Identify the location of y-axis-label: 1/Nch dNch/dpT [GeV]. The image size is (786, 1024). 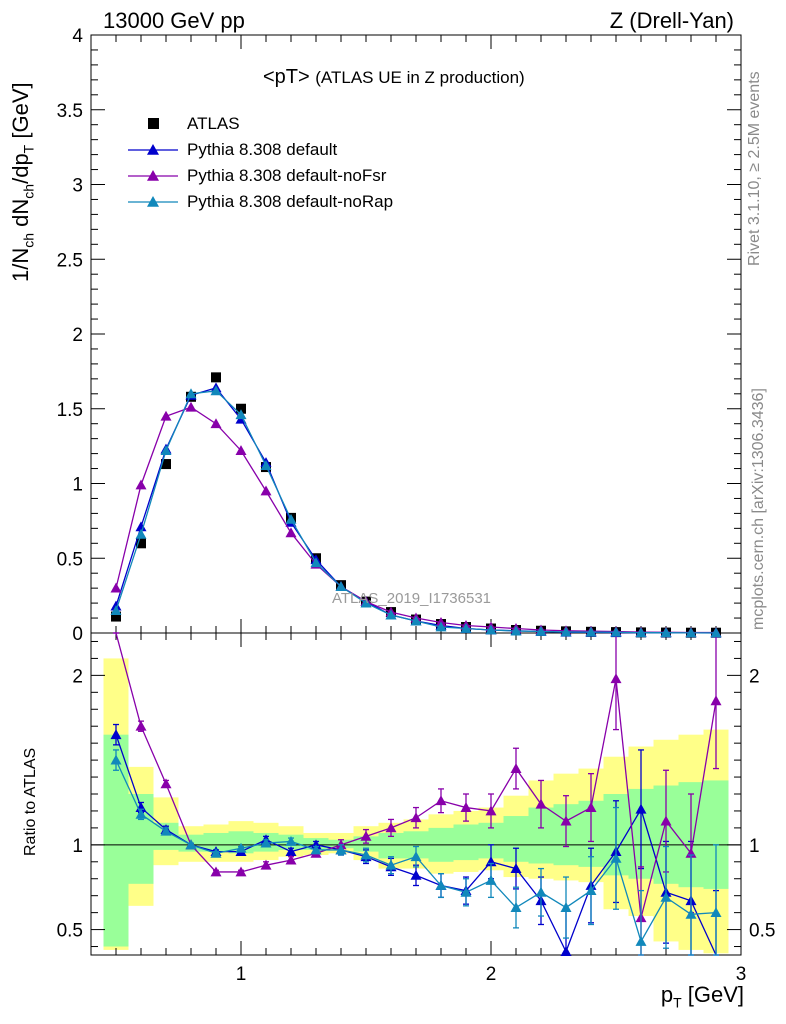
(22, 182).